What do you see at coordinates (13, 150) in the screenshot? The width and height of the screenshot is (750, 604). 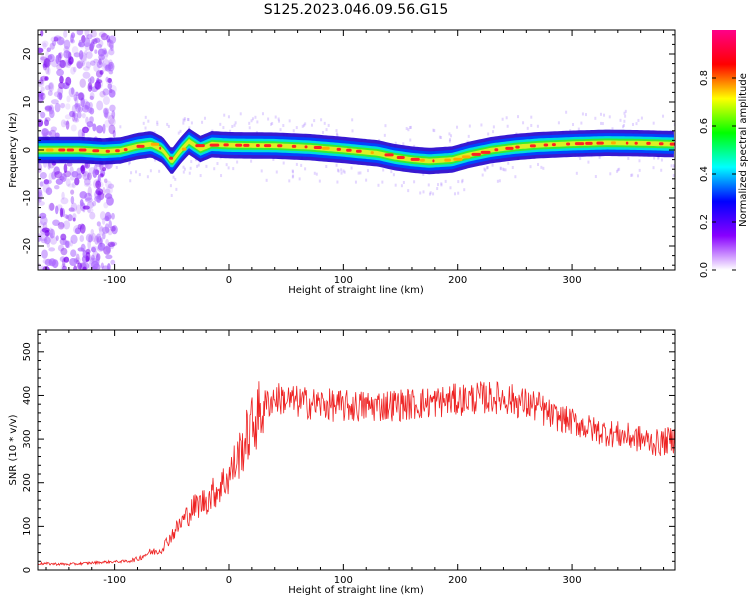 I see `spectrogram-y-axis-label: Frequency (Hz)` at bounding box center [13, 150].